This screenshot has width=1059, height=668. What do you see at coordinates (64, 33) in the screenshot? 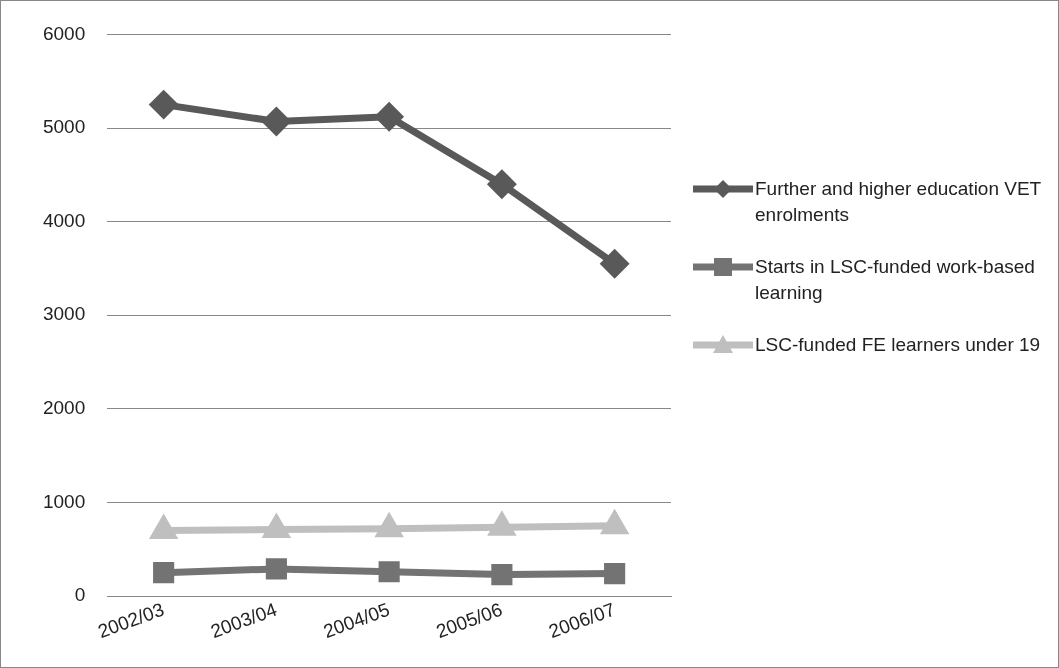
I see `y-tick-label: 6000` at bounding box center [64, 33].